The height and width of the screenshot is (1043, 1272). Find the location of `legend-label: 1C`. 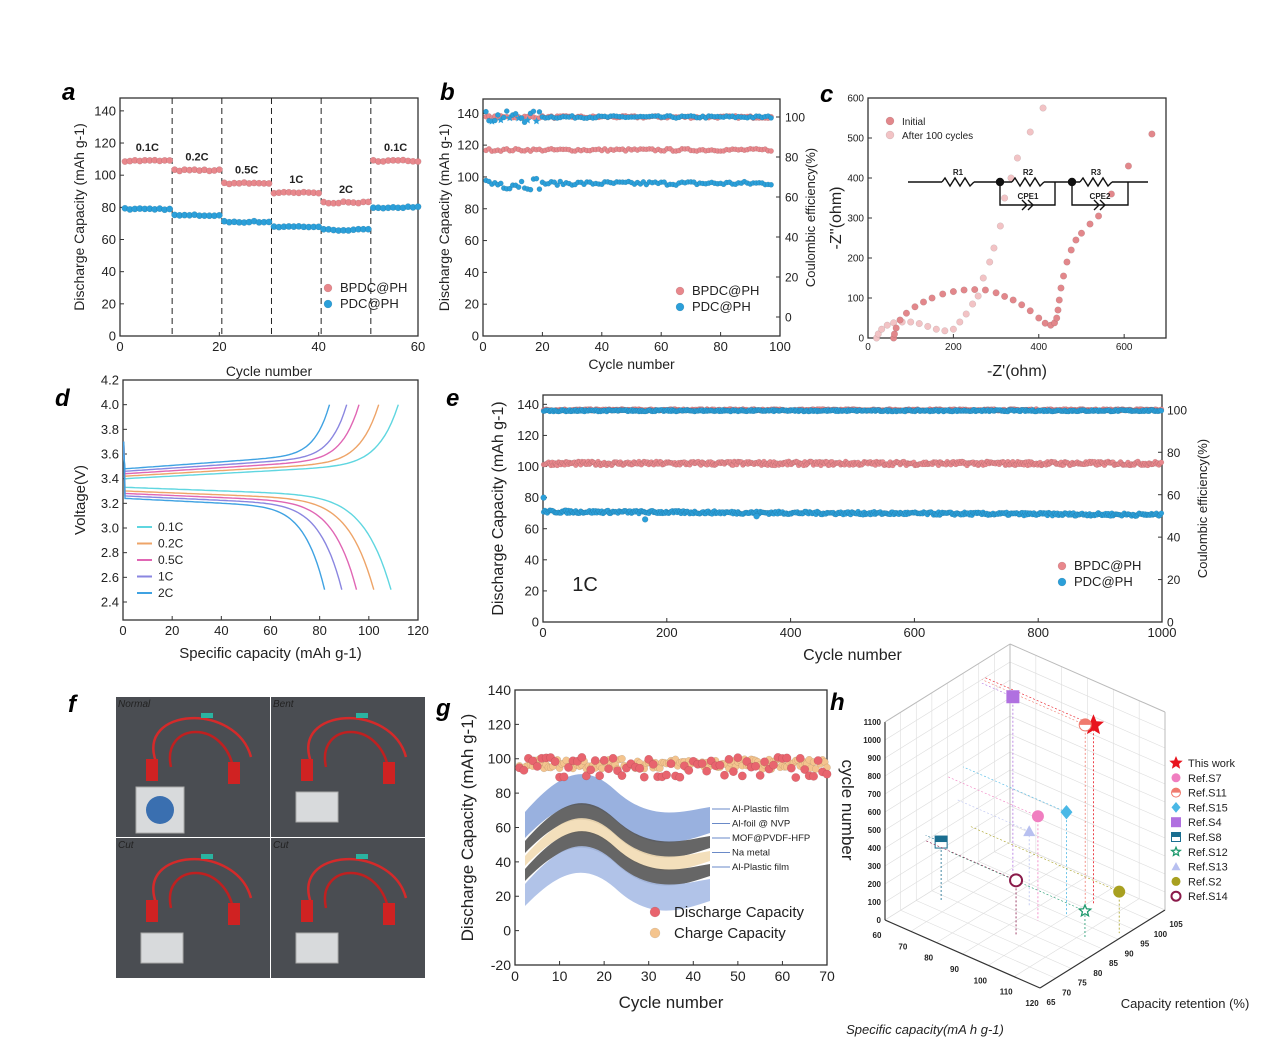

legend-label: 1C is located at coordinates (166, 577).